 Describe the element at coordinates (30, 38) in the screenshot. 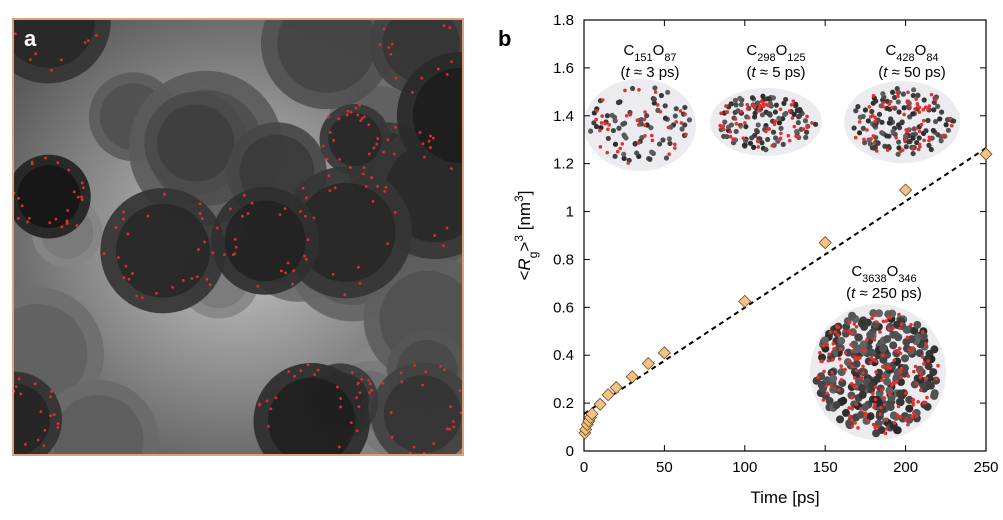

I see `panel-a-label: a` at that location.